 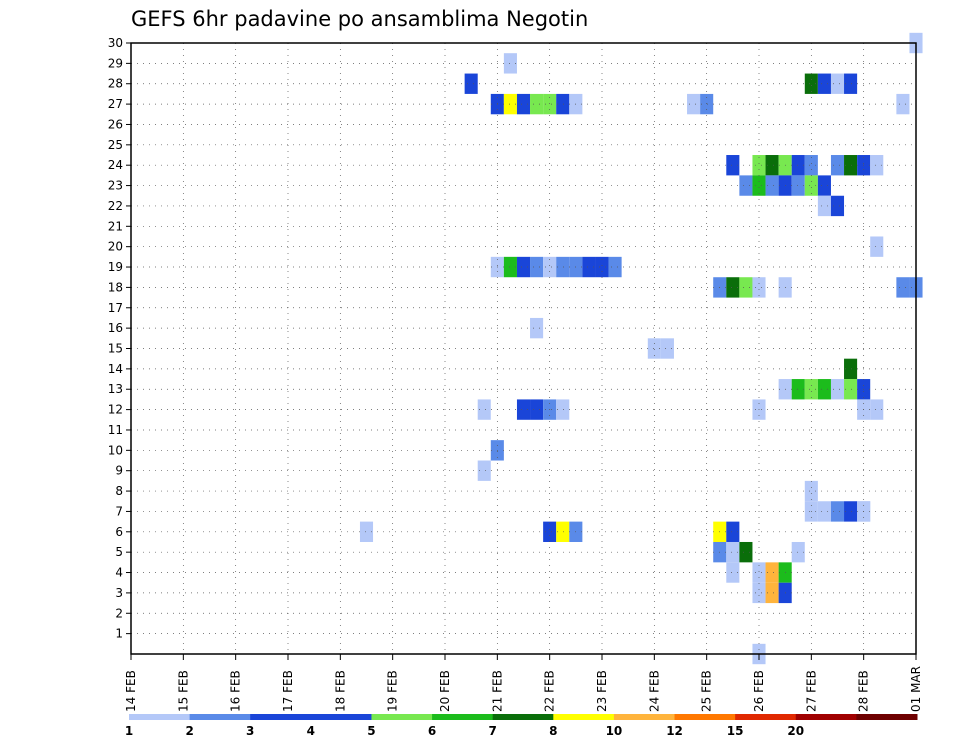 I want to click on chart-title: GEFS 6hr padavine po ansamblima Negotin, so click(x=359, y=19).